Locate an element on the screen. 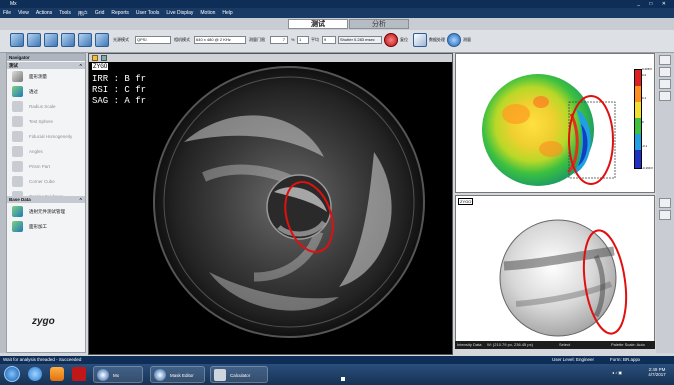 This screenshot has height=385, width=674. menu-live-display: Live Display is located at coordinates (180, 13).